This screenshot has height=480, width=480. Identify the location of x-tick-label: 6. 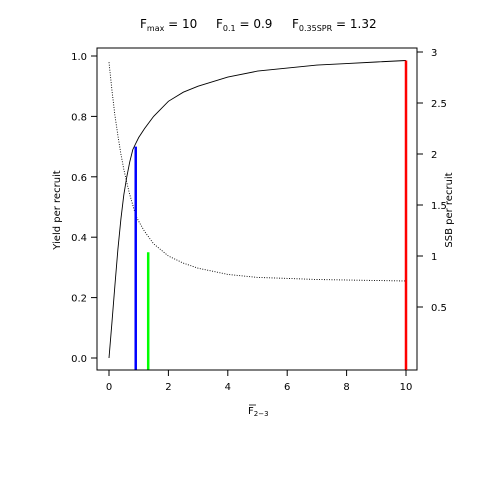
(287, 387).